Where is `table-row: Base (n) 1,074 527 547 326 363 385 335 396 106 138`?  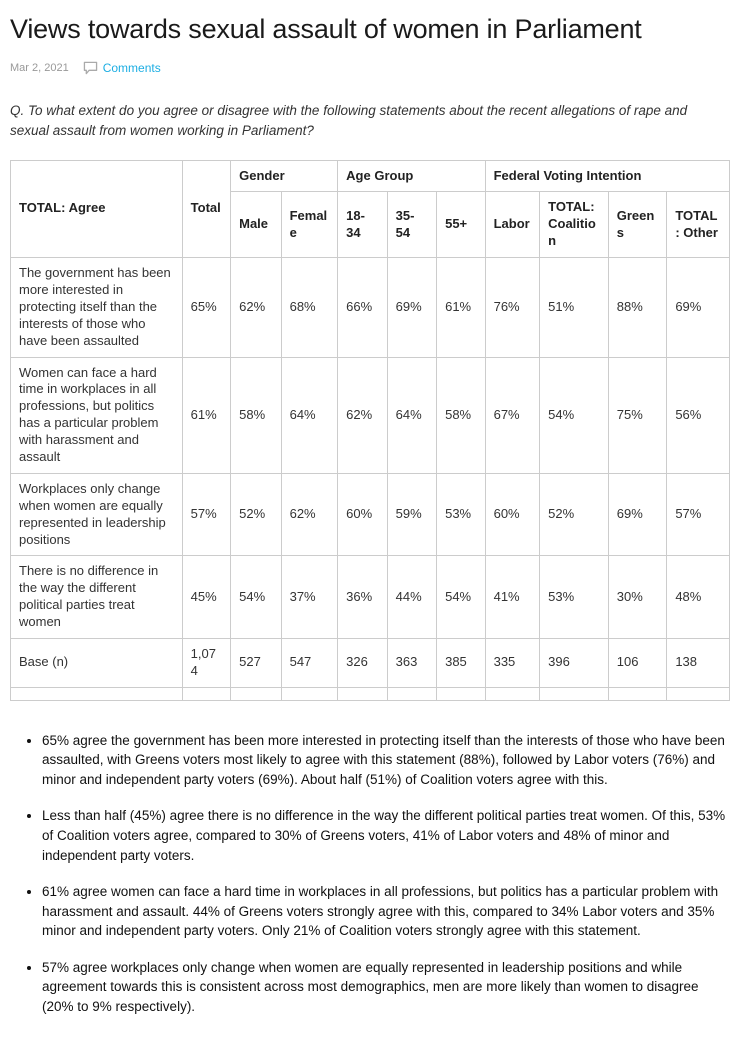 table-row: Base (n) 1,074 527 547 326 363 385 335 396 106 138 is located at coordinates (370, 662).